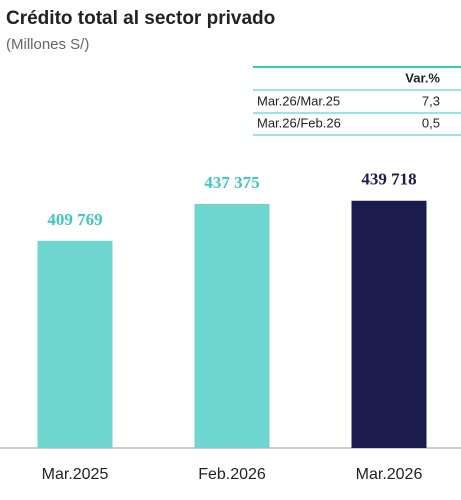 The height and width of the screenshot is (500, 461). I want to click on chart-subtitle: (Millones S/), so click(47, 44).